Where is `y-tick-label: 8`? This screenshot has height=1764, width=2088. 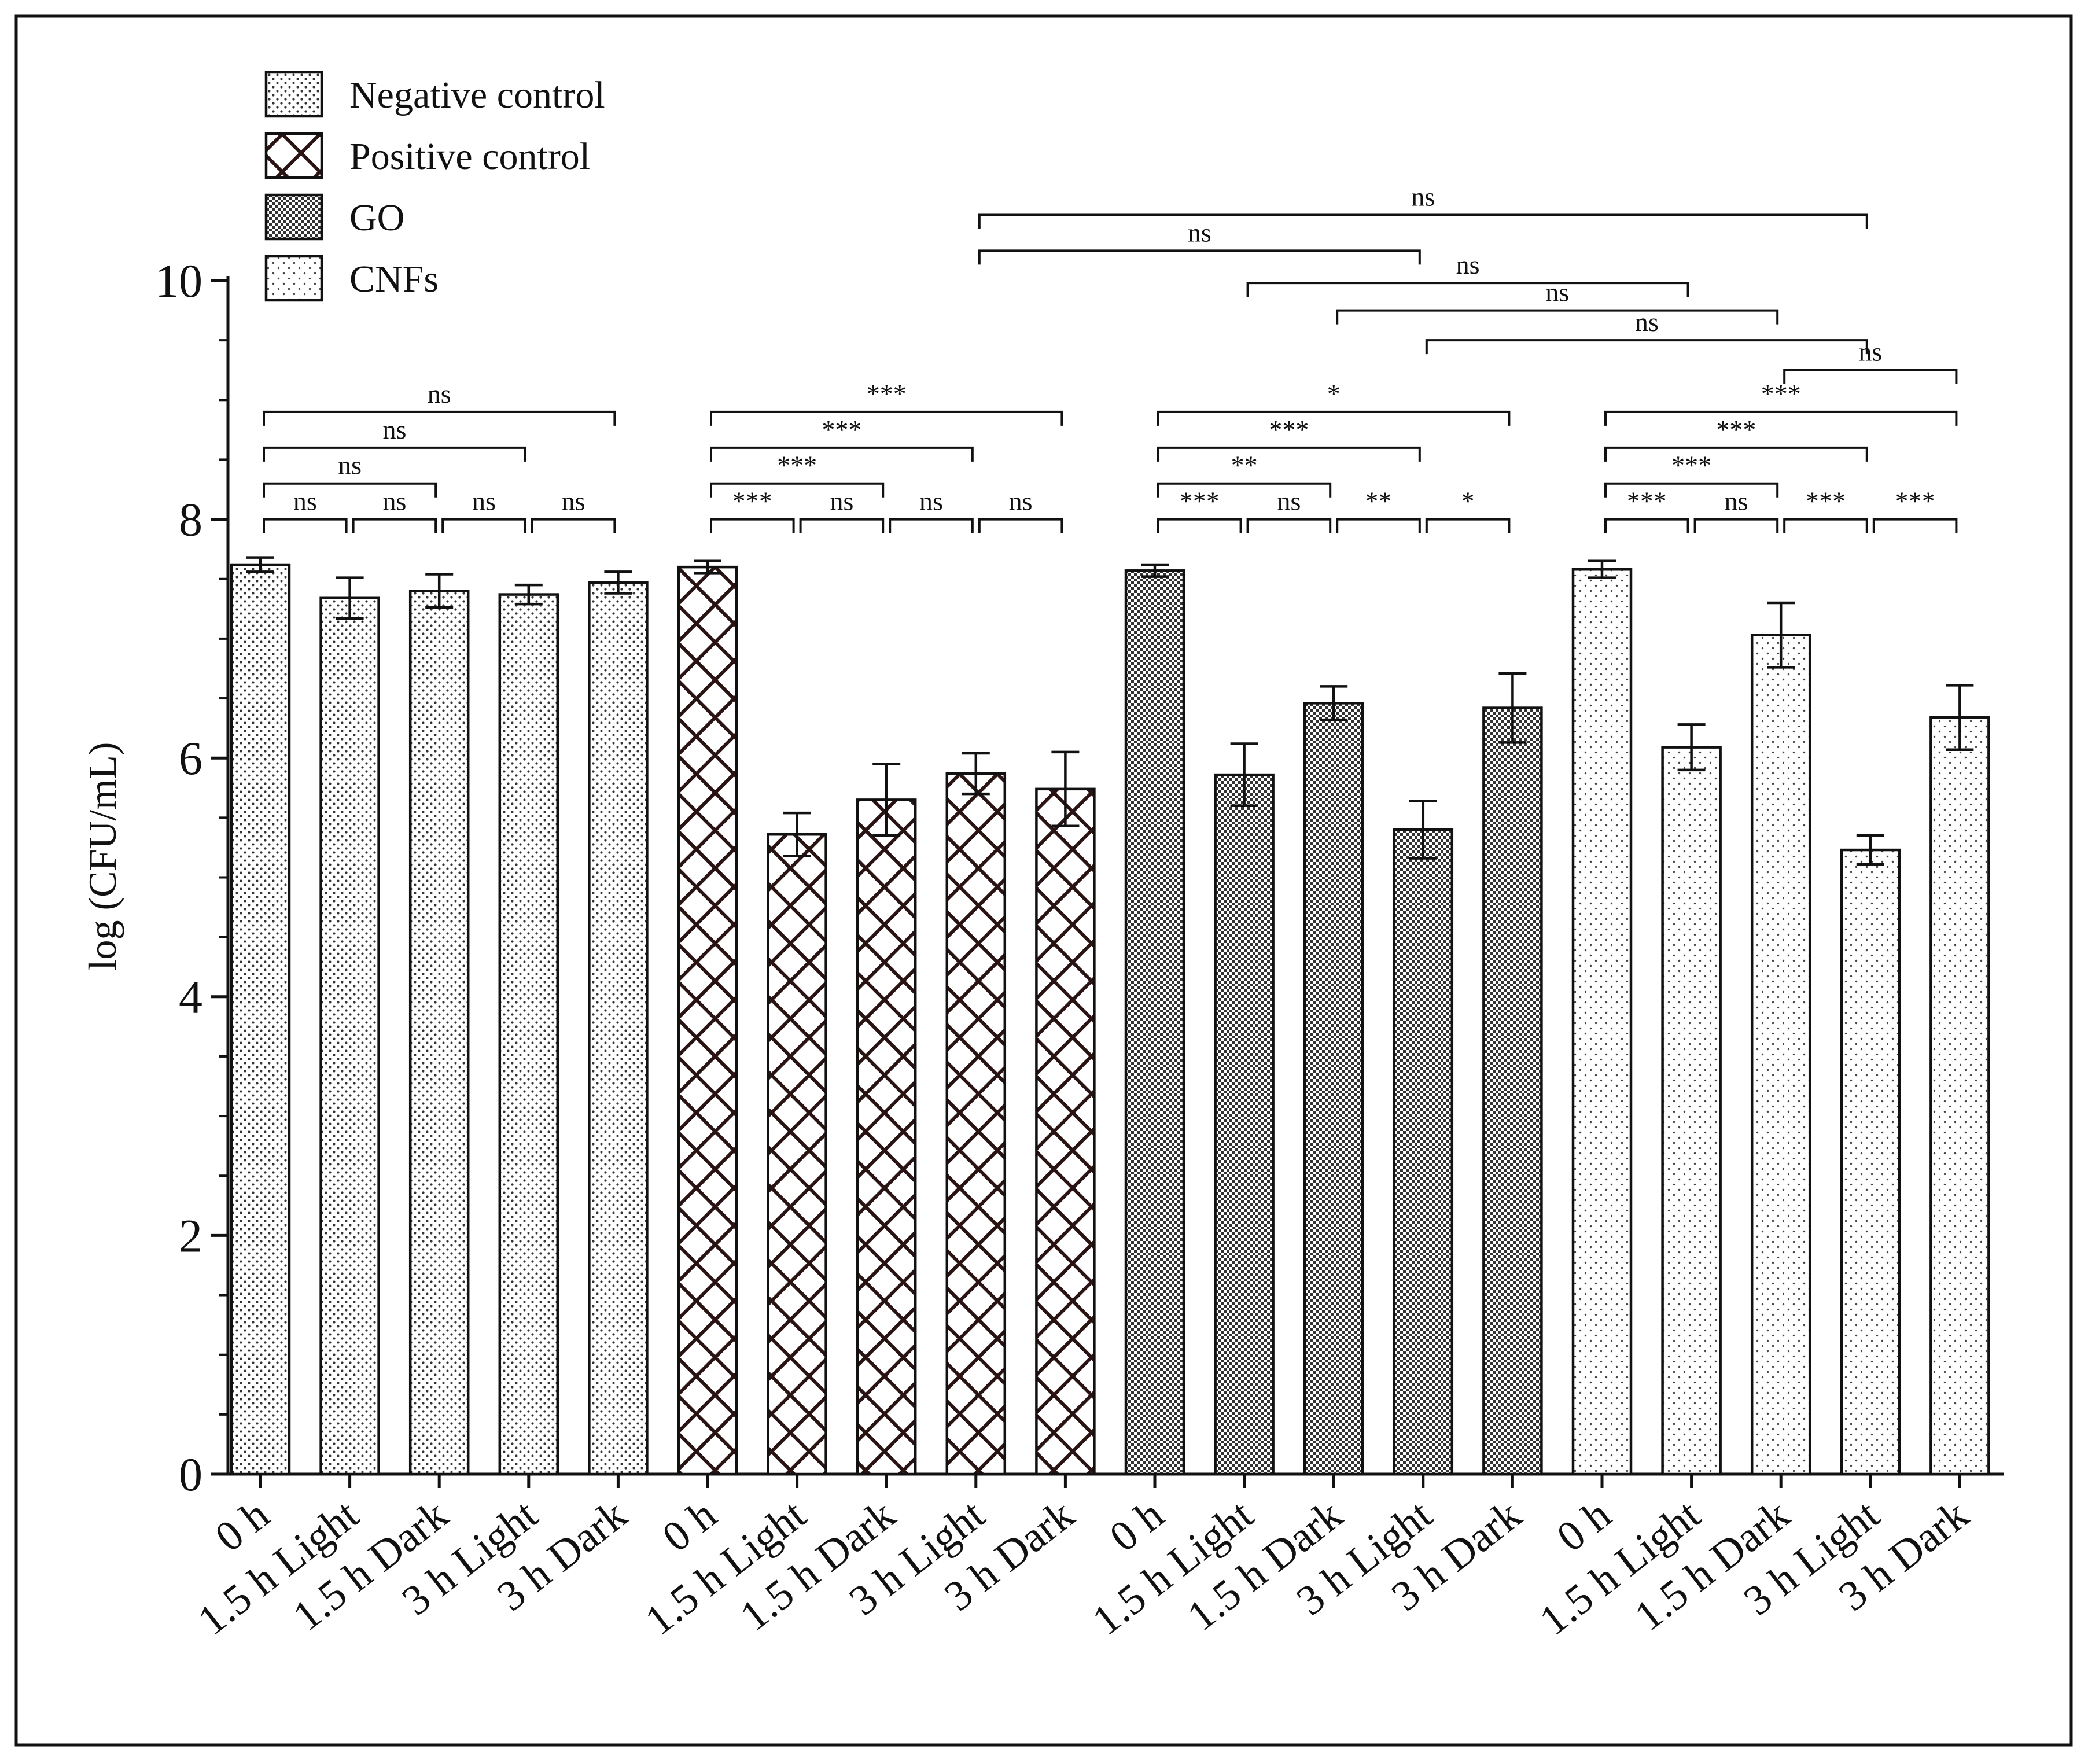
y-tick-label: 8 is located at coordinates (190, 520).